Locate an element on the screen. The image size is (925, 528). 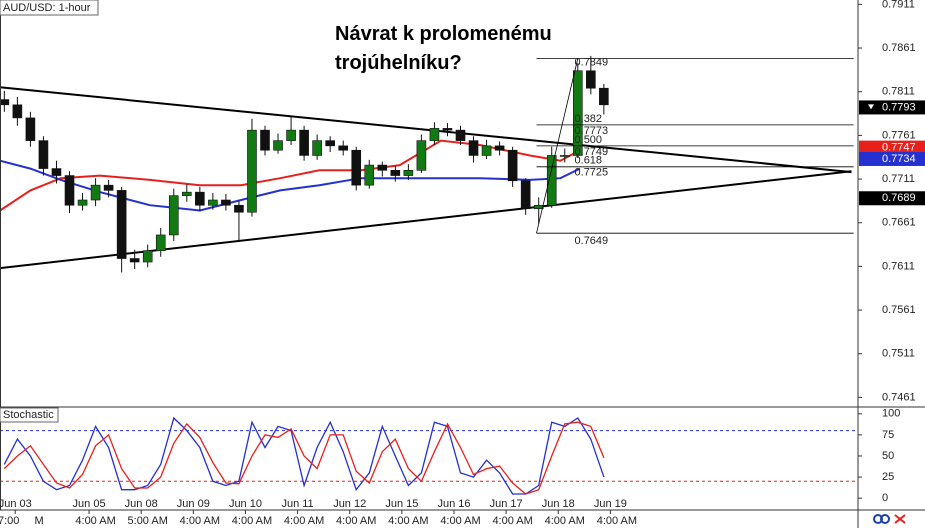
y-tick-label: 0.7511 is located at coordinates (898, 354).